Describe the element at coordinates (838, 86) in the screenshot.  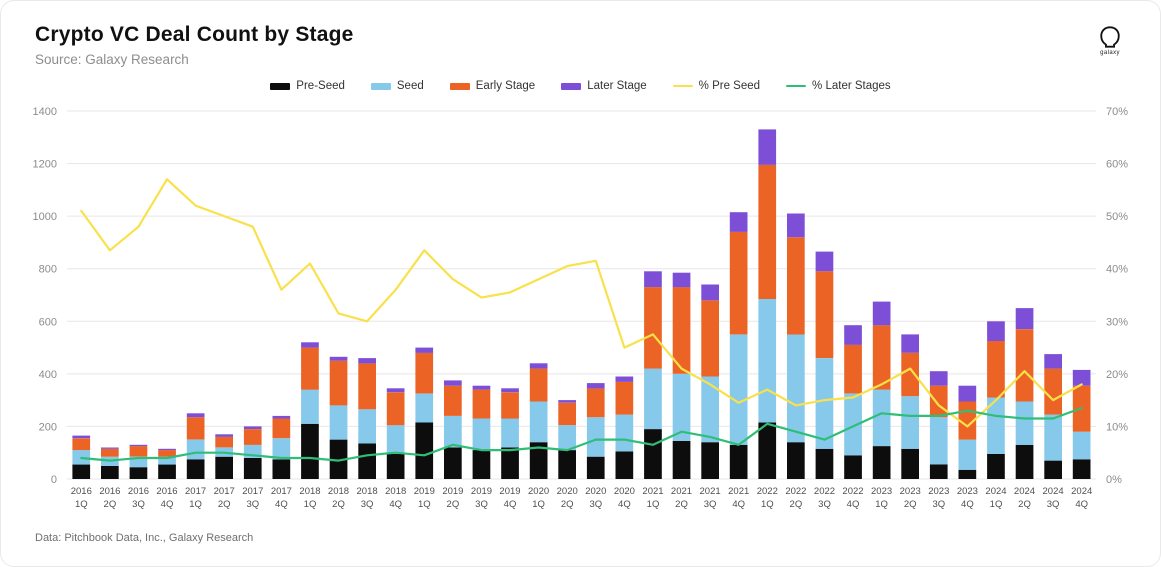
I see `legend-item-later-stages: % Later Stages` at that location.